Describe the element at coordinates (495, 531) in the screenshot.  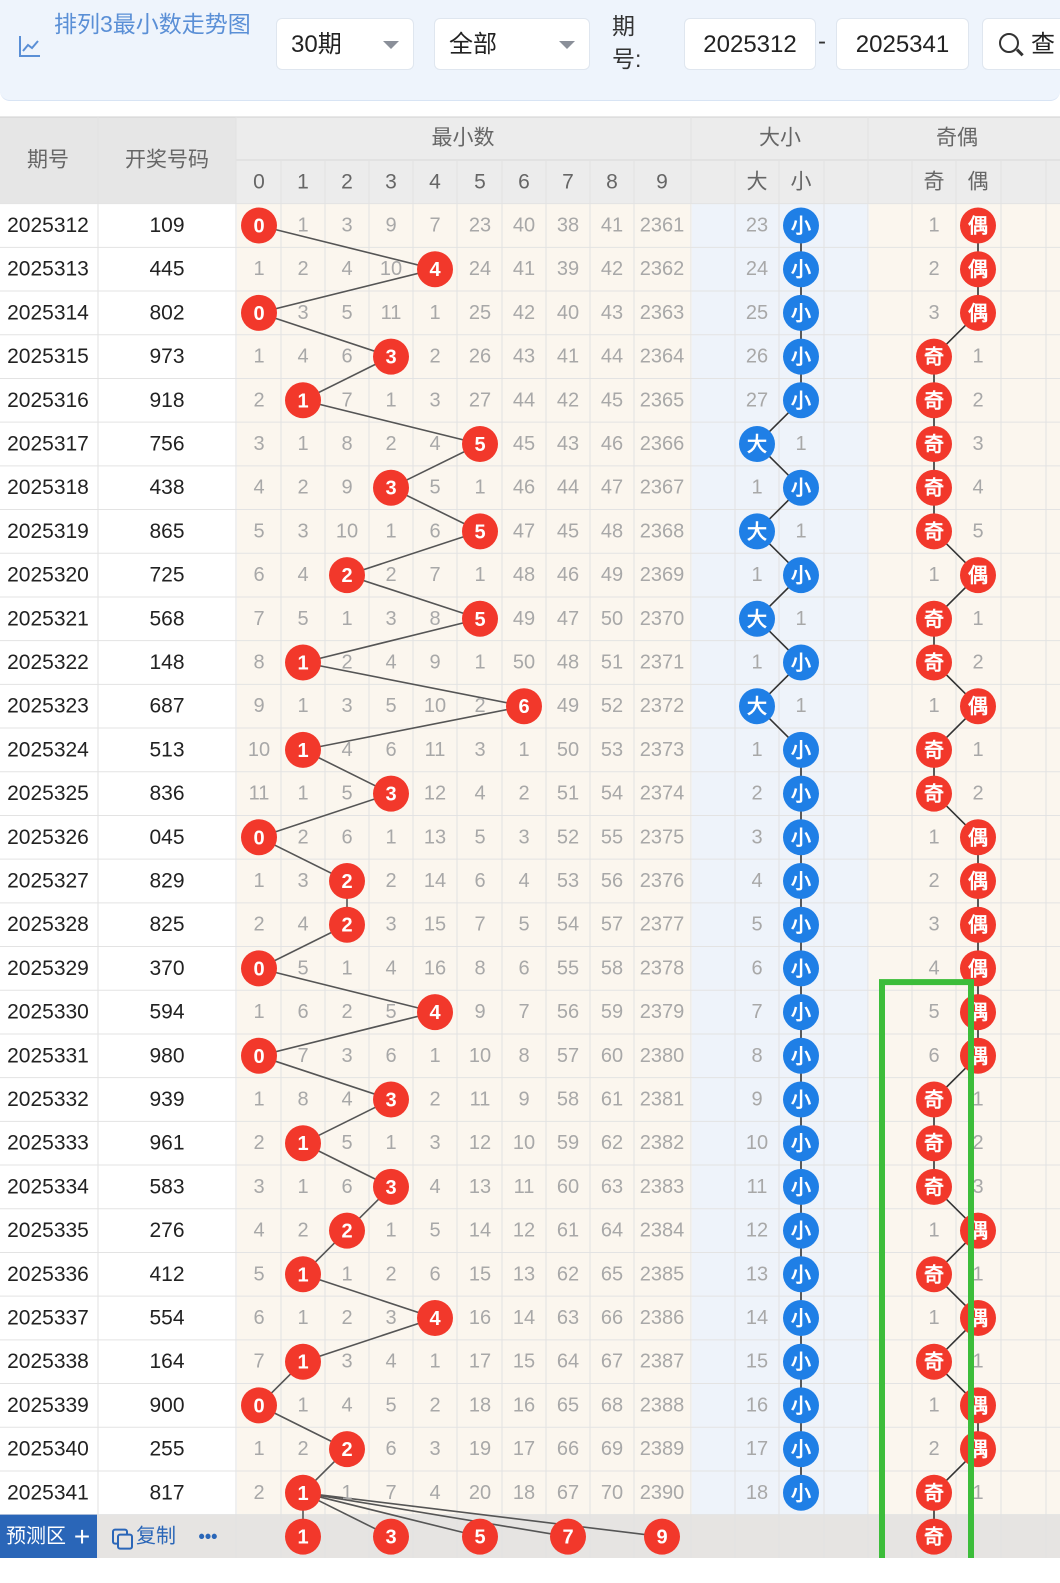
I see `table-row: 2025319 865 5 3 10 1 6 47 45 48 2368 1 5` at that location.